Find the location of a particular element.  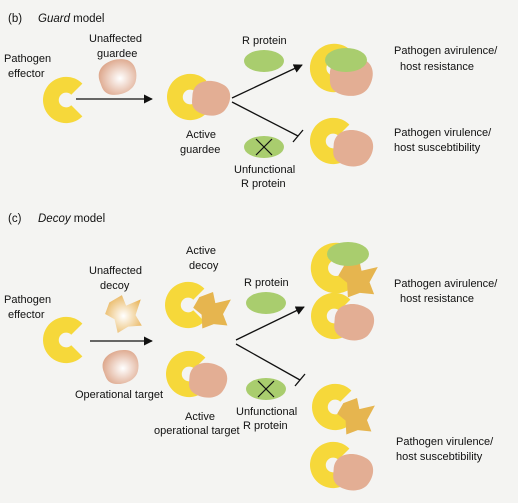

unfunctional-r-label-c2: R protein is located at coordinates (265, 426).